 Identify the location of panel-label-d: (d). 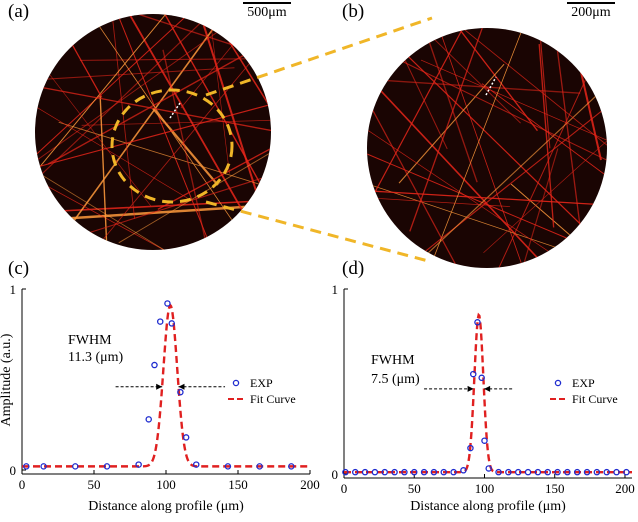
(353, 268).